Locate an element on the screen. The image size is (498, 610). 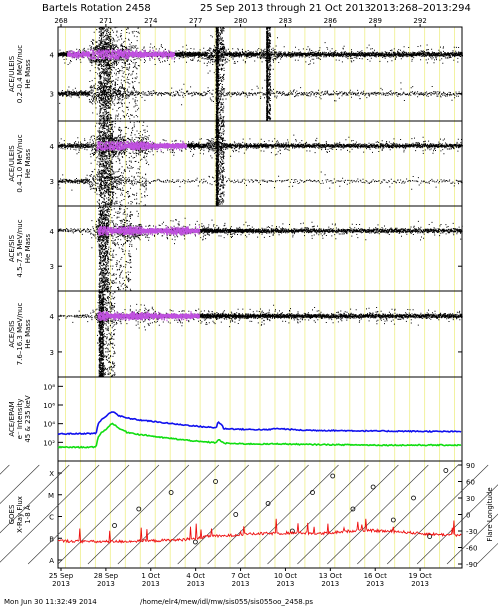
y-axis-label: 0.4–1.0 MeV/nuc is located at coordinates (20, 163).